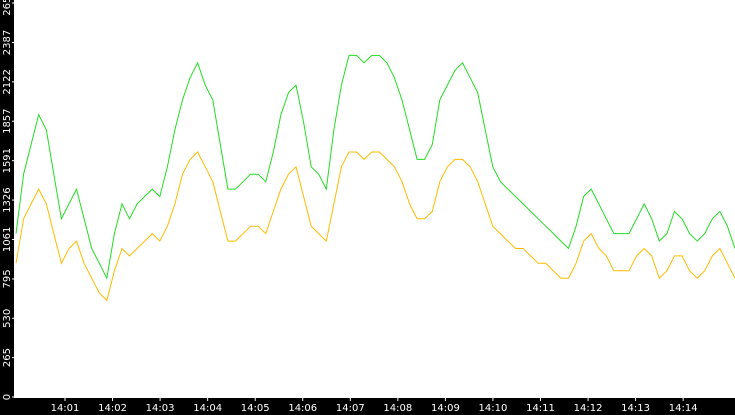 The height and width of the screenshot is (415, 735). I want to click on y-tick-label: 2653, so click(7, 8).